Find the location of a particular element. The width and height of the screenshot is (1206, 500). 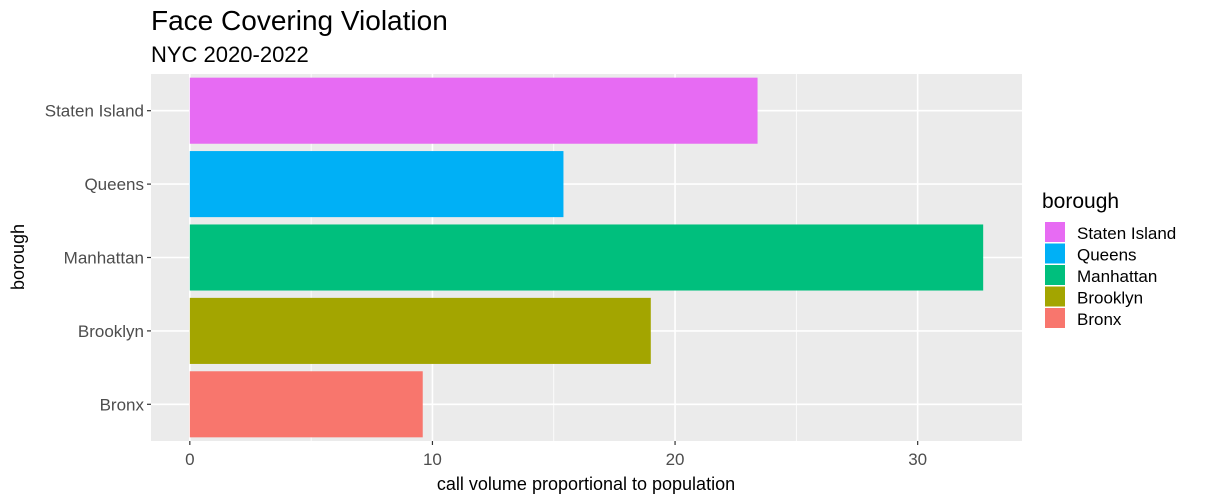

x-tick-label: 30 is located at coordinates (917, 459).